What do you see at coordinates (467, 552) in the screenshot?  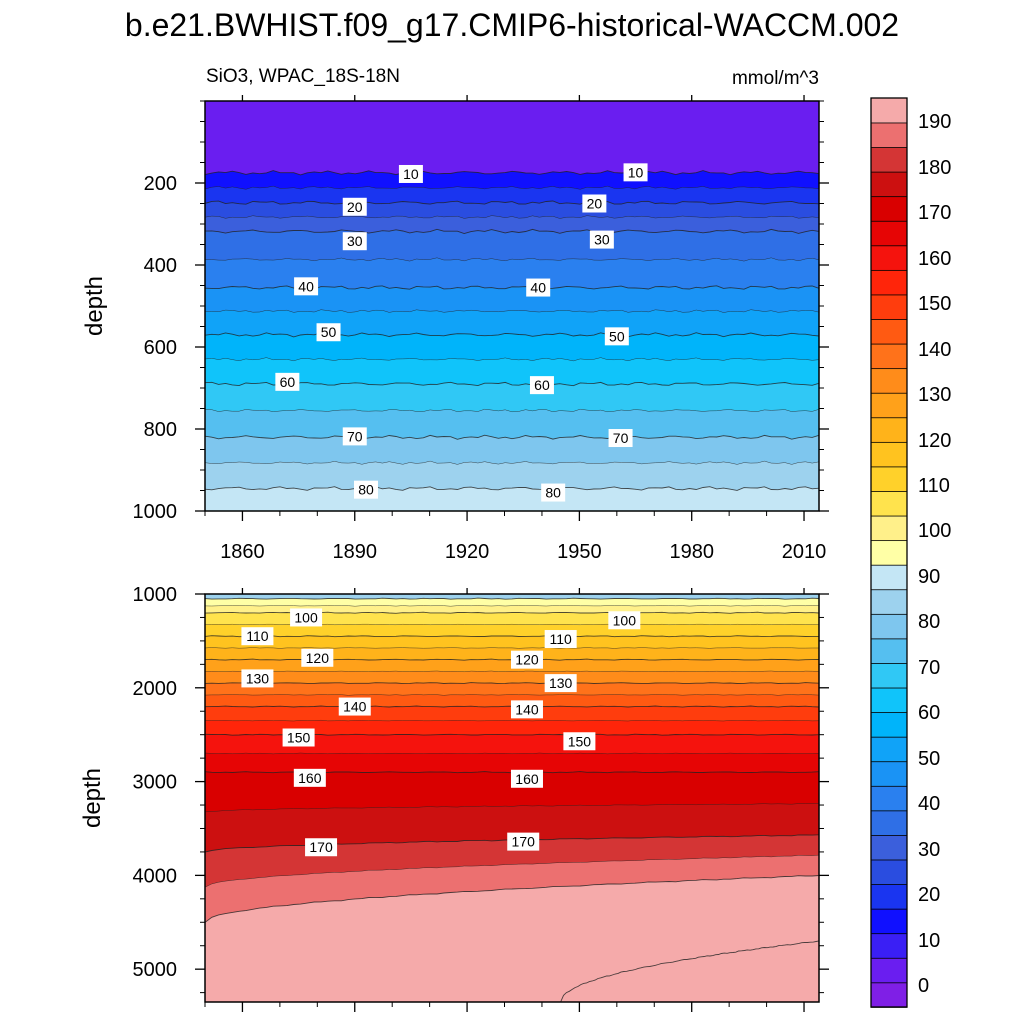 I see `x-tick-label: 1920` at bounding box center [467, 552].